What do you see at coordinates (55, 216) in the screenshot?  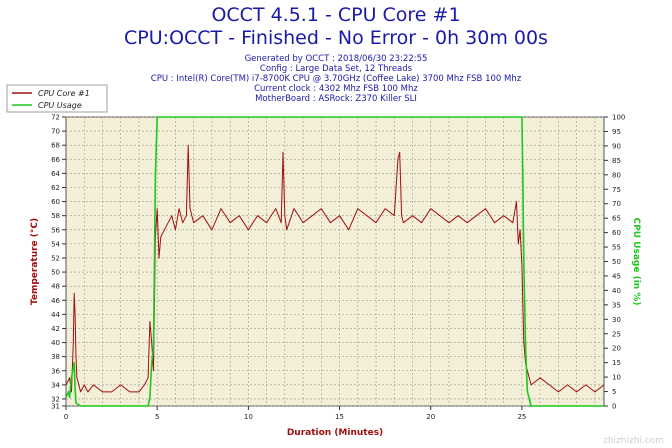 I see `y-tick-label: 58` at bounding box center [55, 216].